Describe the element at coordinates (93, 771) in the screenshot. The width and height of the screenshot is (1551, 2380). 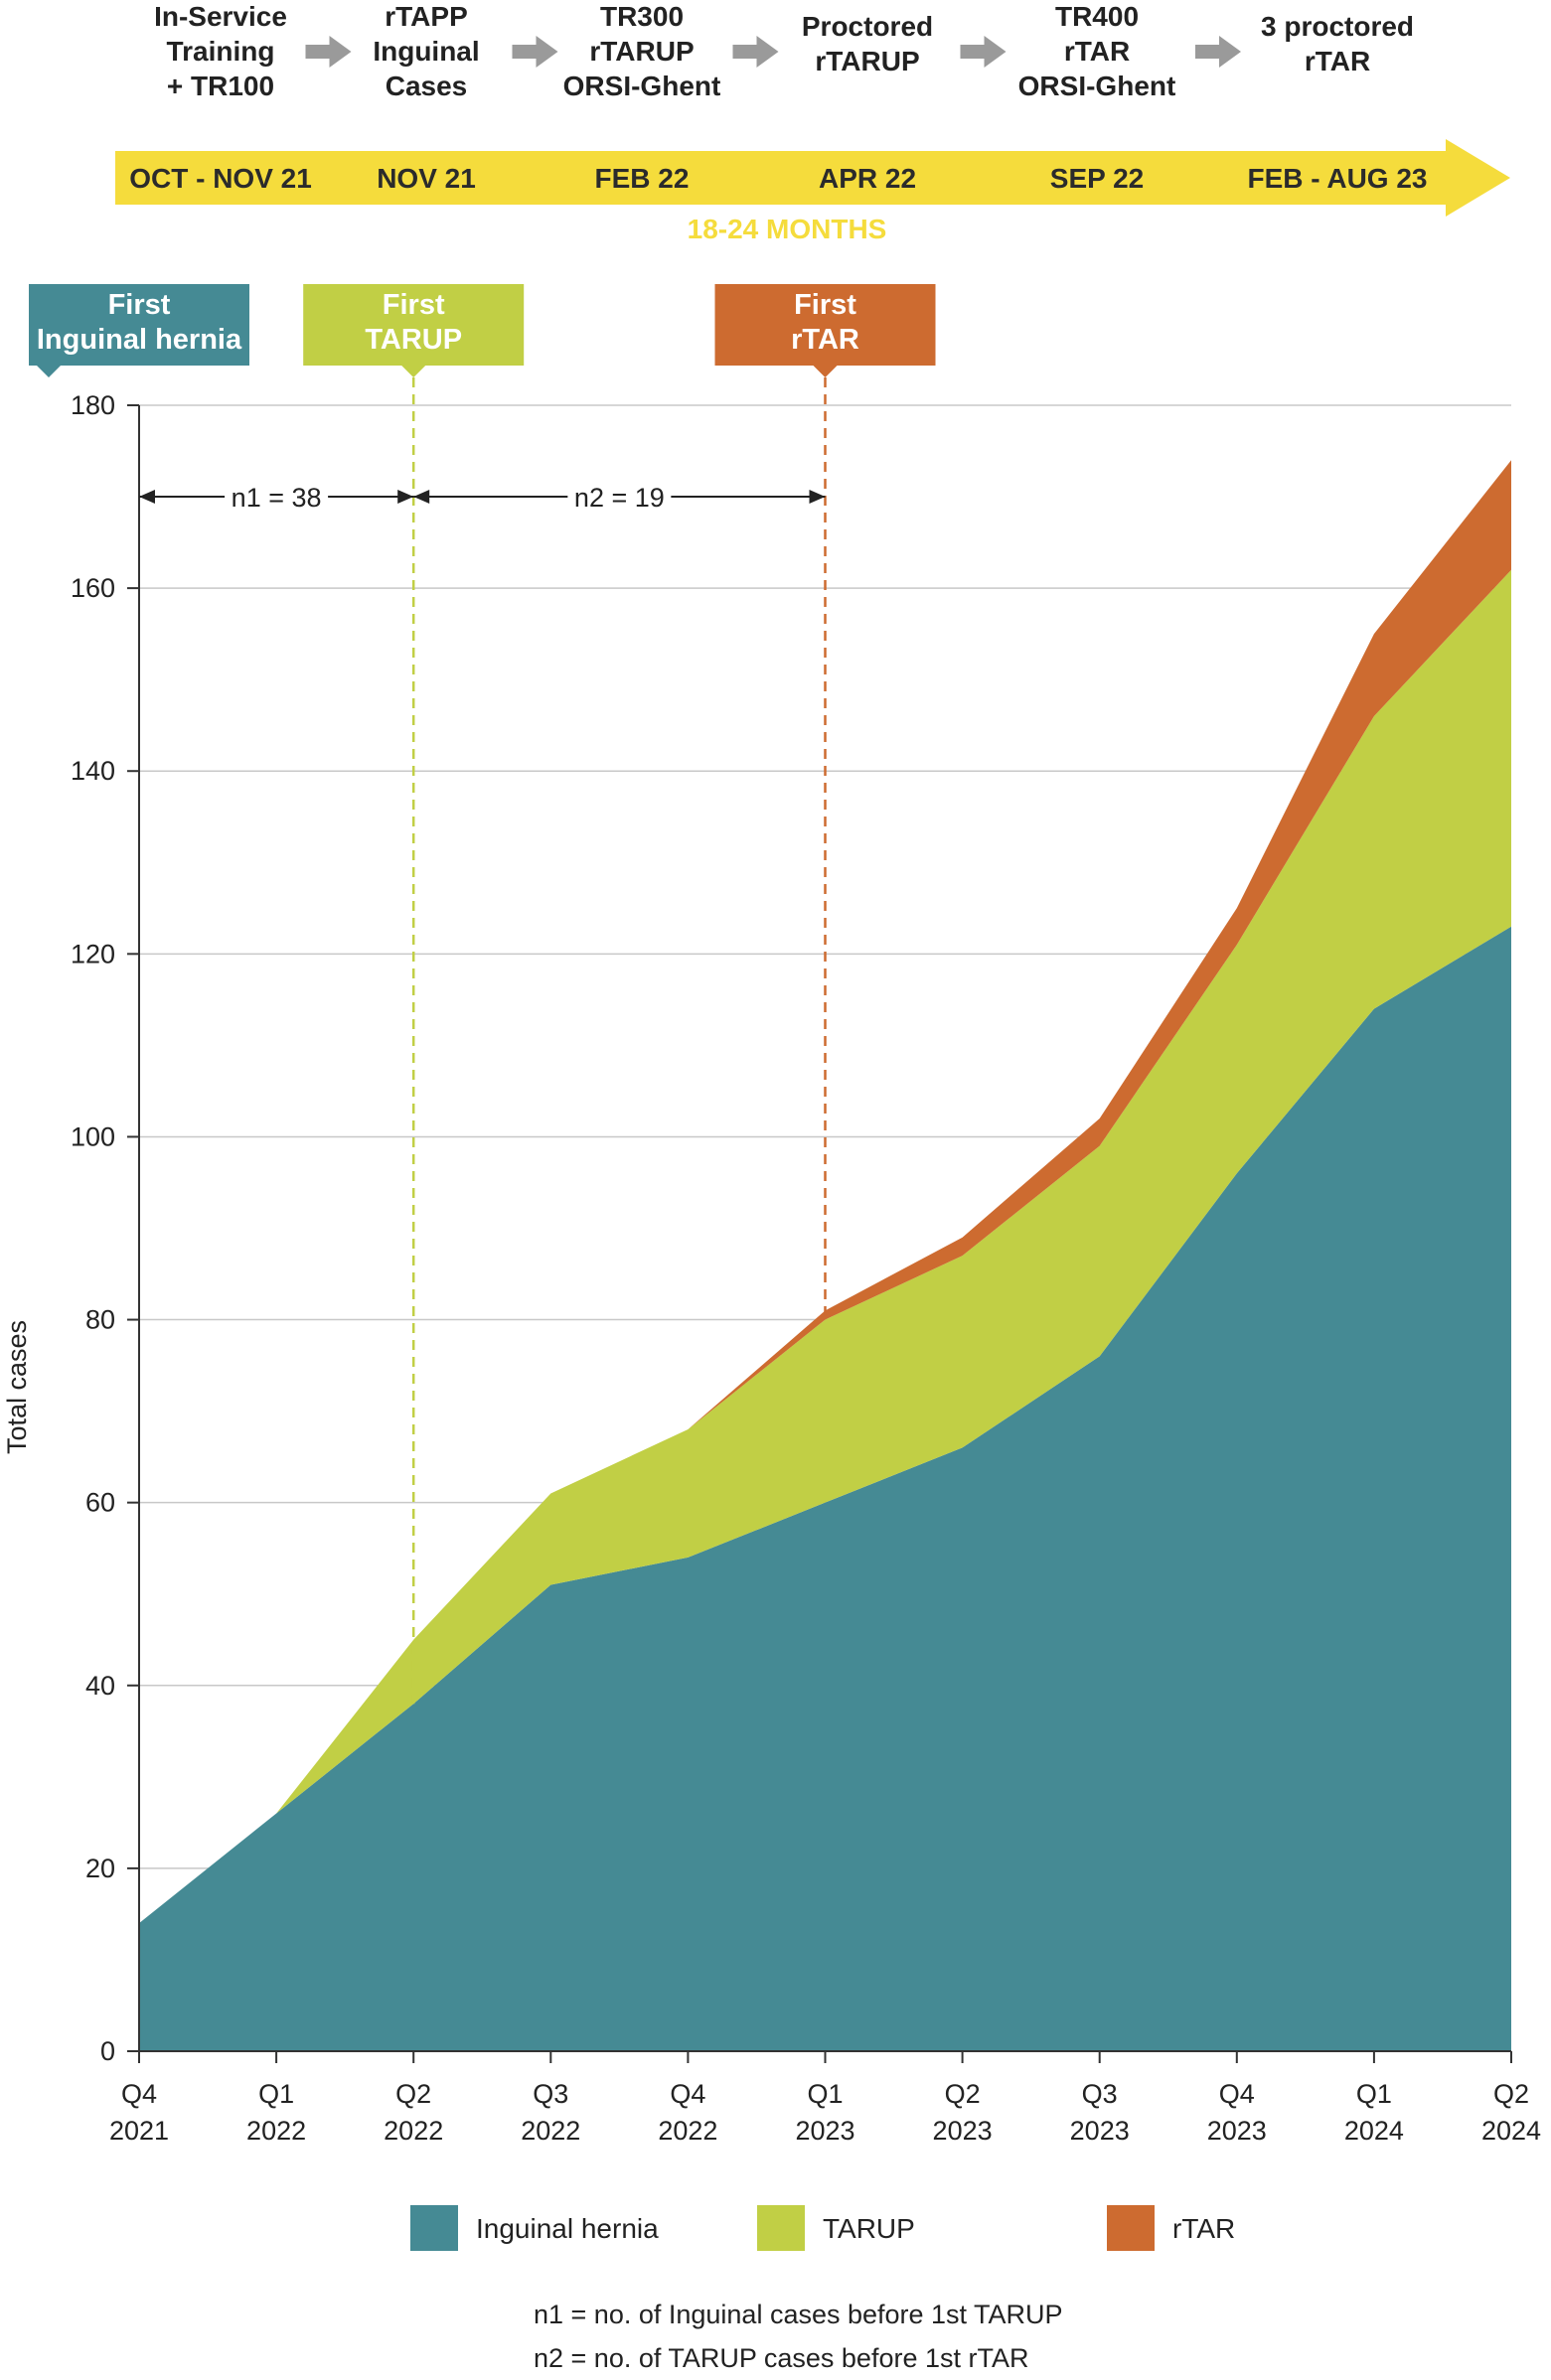
I see `y-tick-label: 140` at that location.